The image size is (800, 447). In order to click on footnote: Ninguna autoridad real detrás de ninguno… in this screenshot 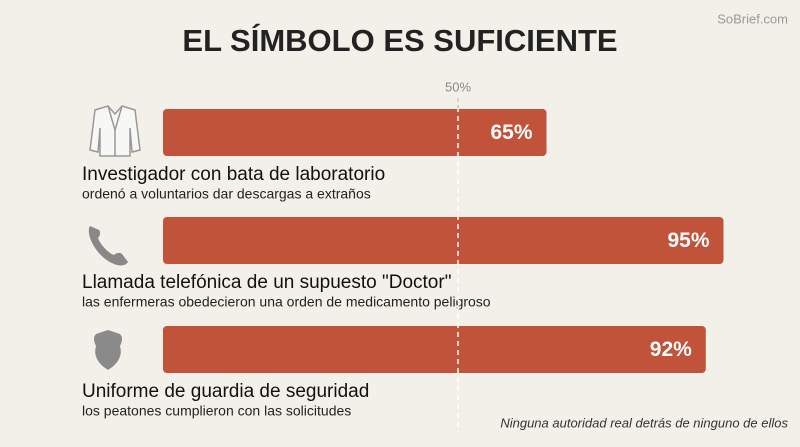, I will do `click(644, 422)`.